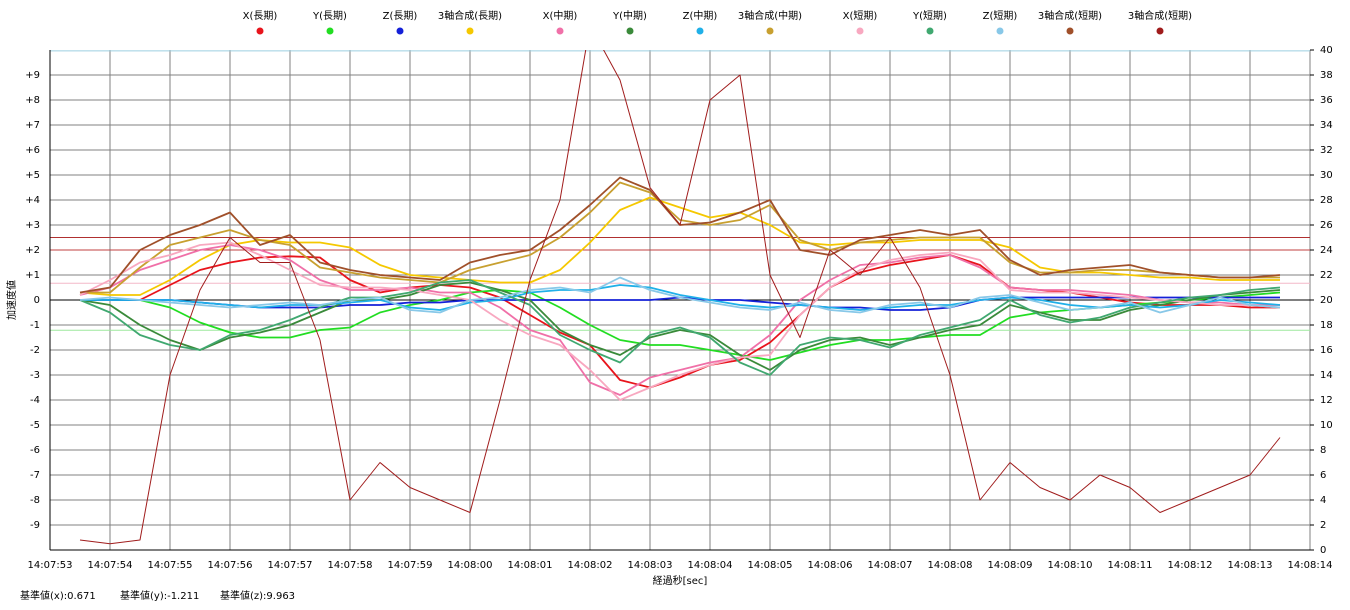 The width and height of the screenshot is (1350, 610). Describe the element at coordinates (1190, 565) in the screenshot. I see `x-tick-label: 14:08:12` at that location.